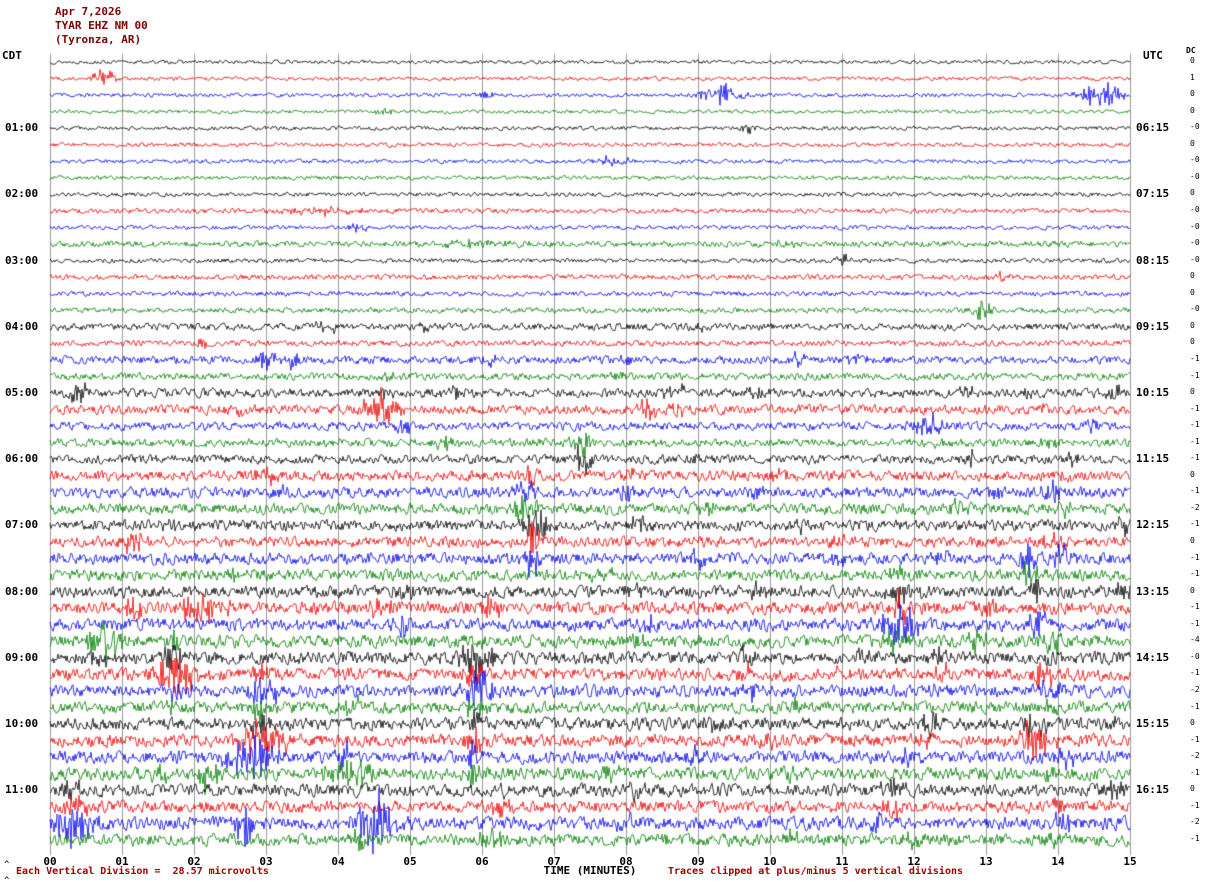 Image resolution: width=1210 pixels, height=886 pixels. I want to click on hour-label-right: 07:15, so click(1153, 194).